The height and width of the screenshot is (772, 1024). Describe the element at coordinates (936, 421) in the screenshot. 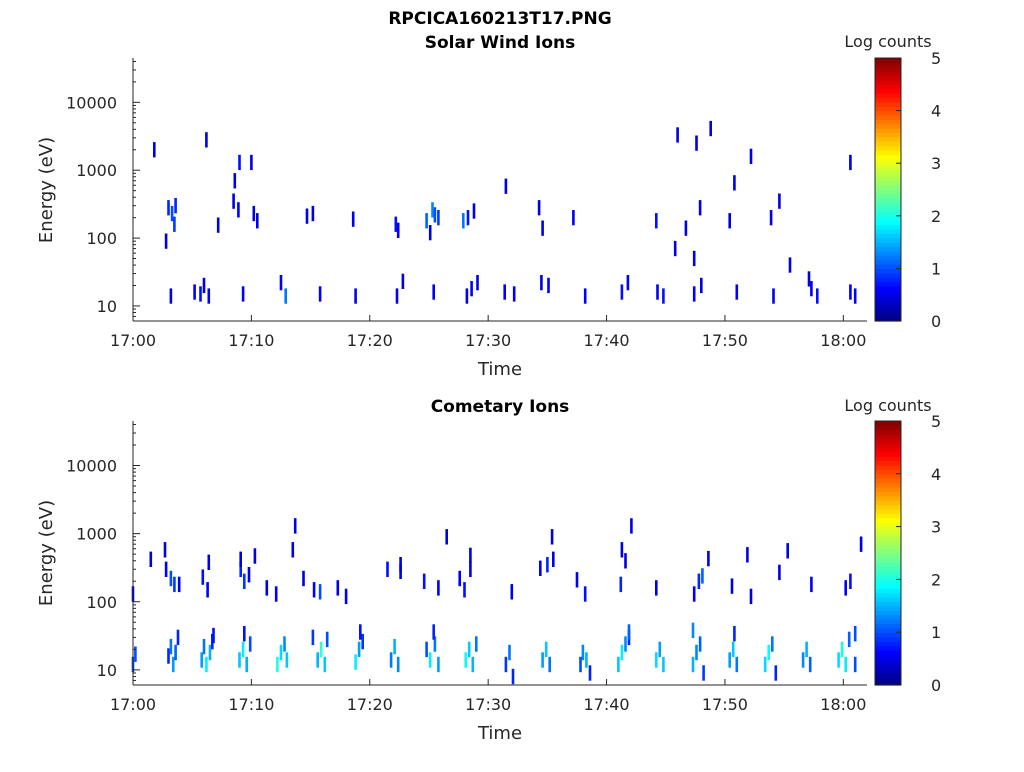

I see `colorbar-tick-label: 5` at that location.